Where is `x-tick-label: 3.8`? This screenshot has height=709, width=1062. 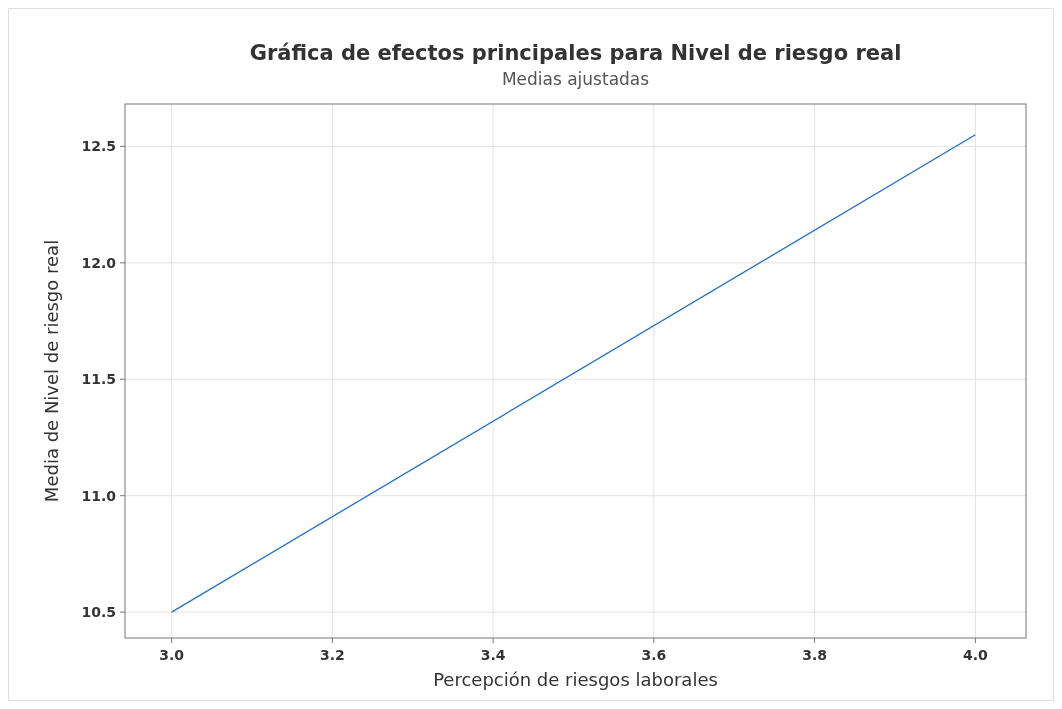 x-tick-label: 3.8 is located at coordinates (815, 655).